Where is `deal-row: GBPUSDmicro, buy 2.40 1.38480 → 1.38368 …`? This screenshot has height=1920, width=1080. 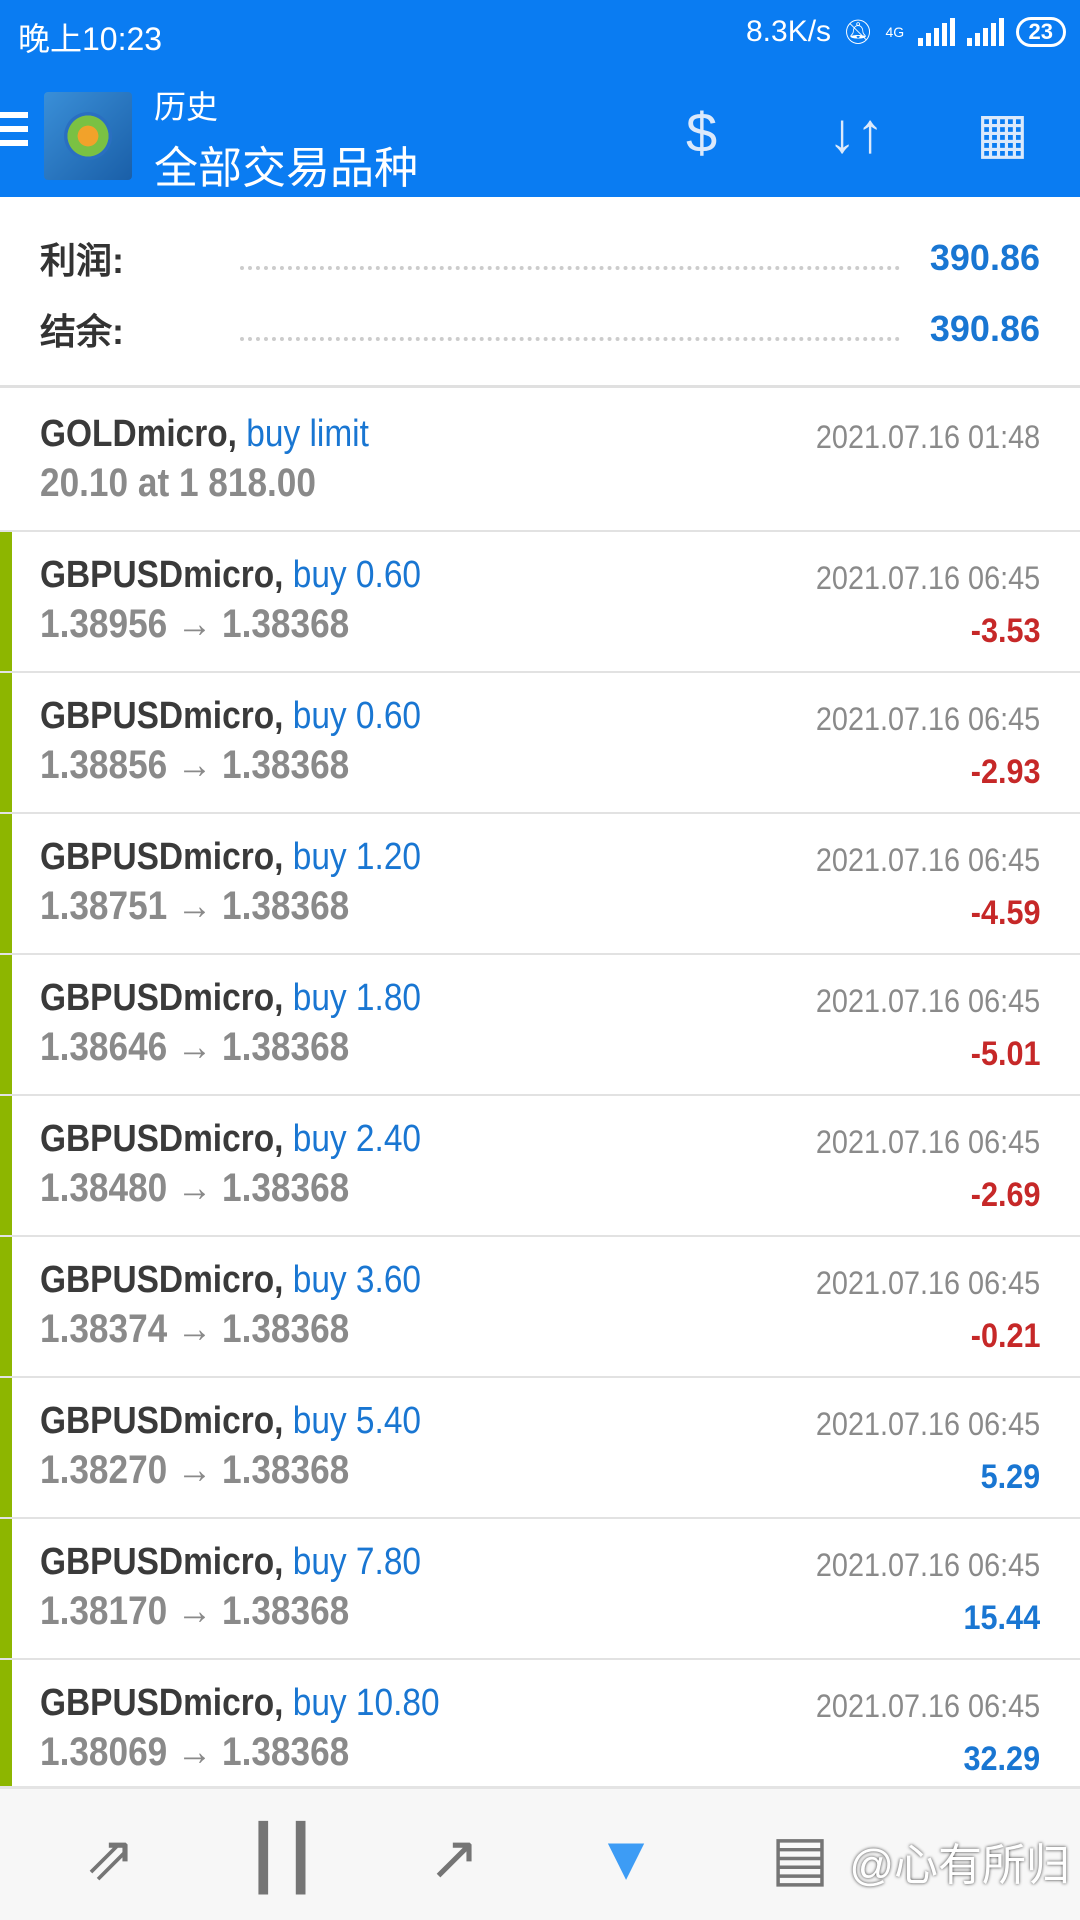 deal-row: GBPUSDmicro, buy 2.40 1.38480 → 1.38368 … is located at coordinates (540, 1166).